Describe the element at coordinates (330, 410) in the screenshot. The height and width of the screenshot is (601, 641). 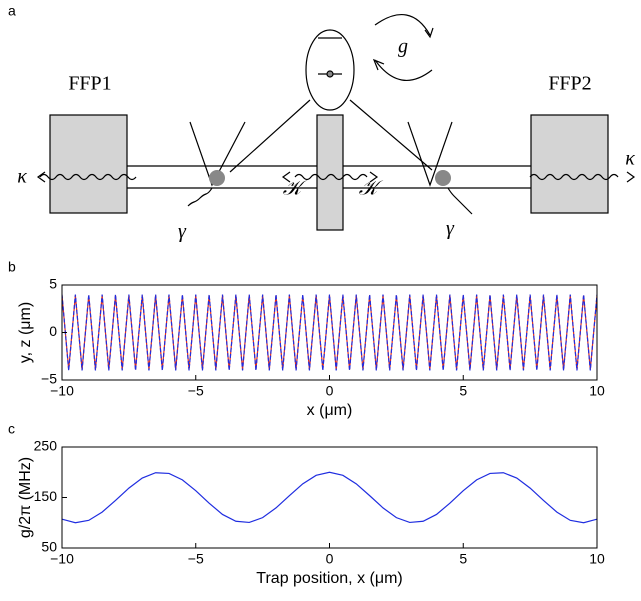
I see `x-axis-label: x (μm)` at that location.